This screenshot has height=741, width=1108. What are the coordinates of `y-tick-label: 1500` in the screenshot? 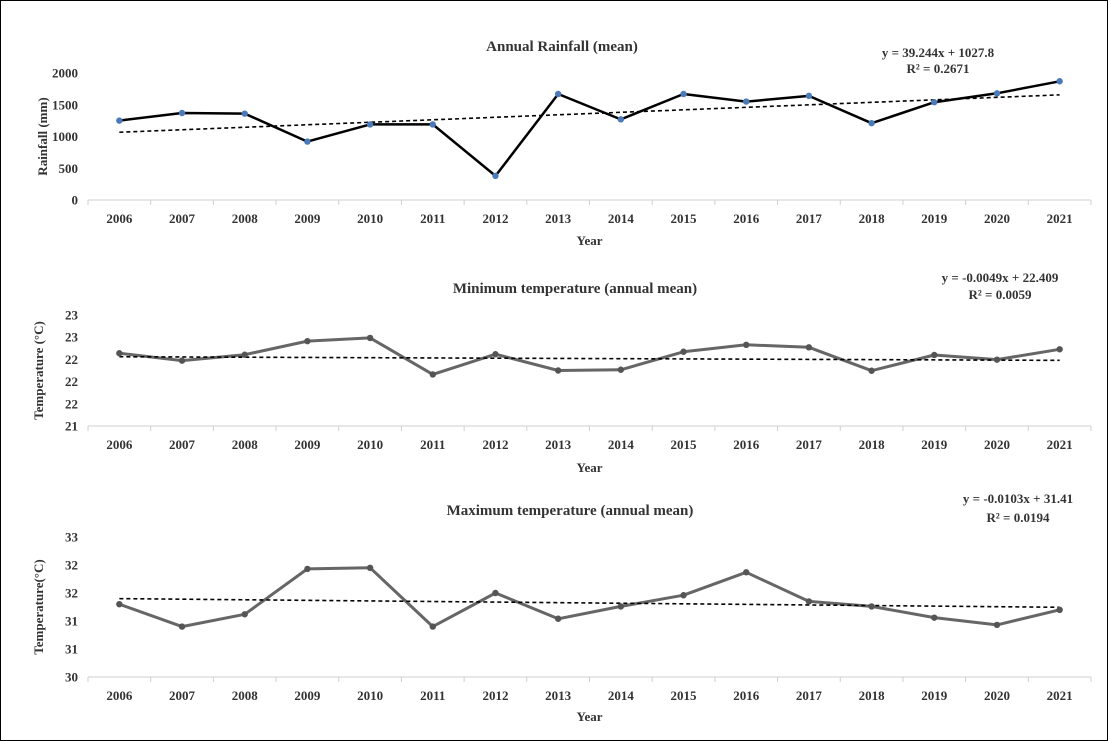 It's located at (65, 104).